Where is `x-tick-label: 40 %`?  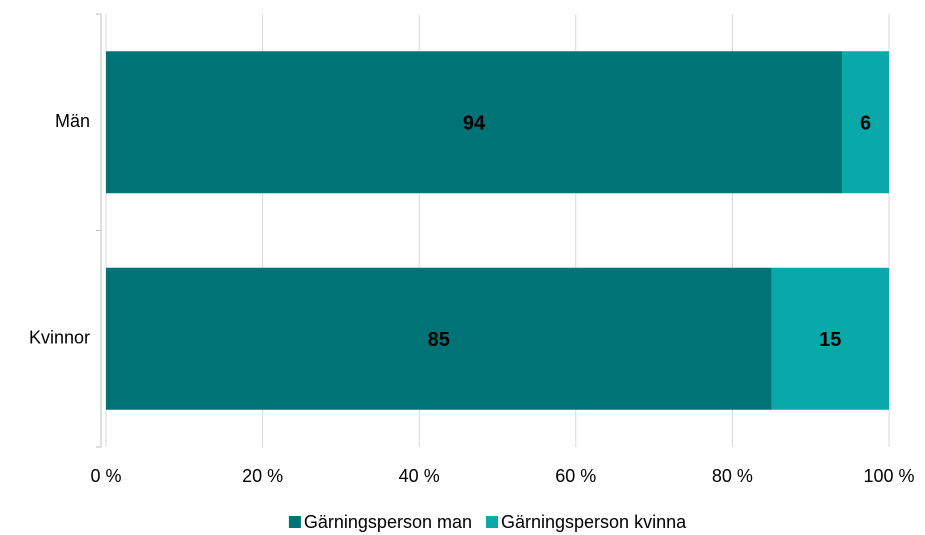
x-tick-label: 40 % is located at coordinates (419, 476).